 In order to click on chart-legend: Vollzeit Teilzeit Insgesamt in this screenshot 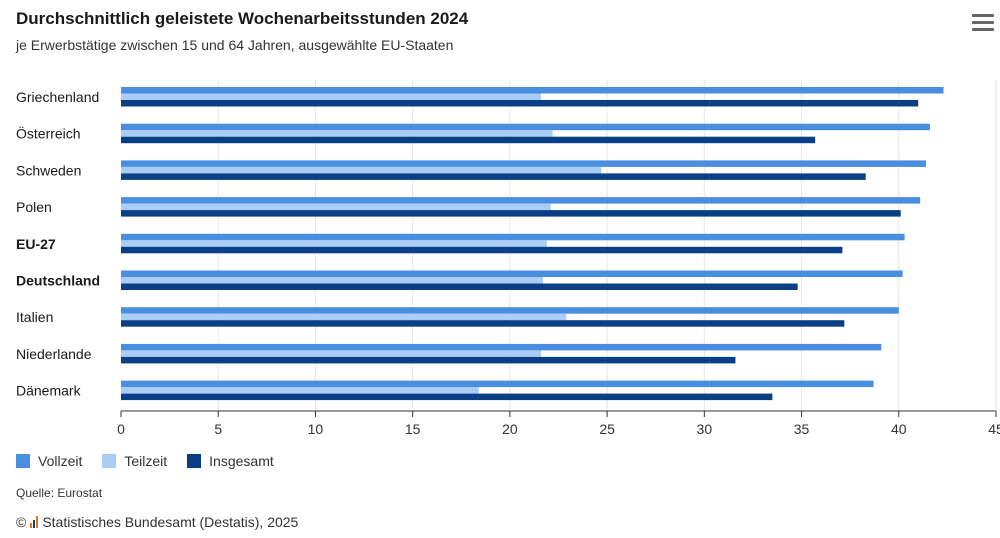, I will do `click(145, 461)`.